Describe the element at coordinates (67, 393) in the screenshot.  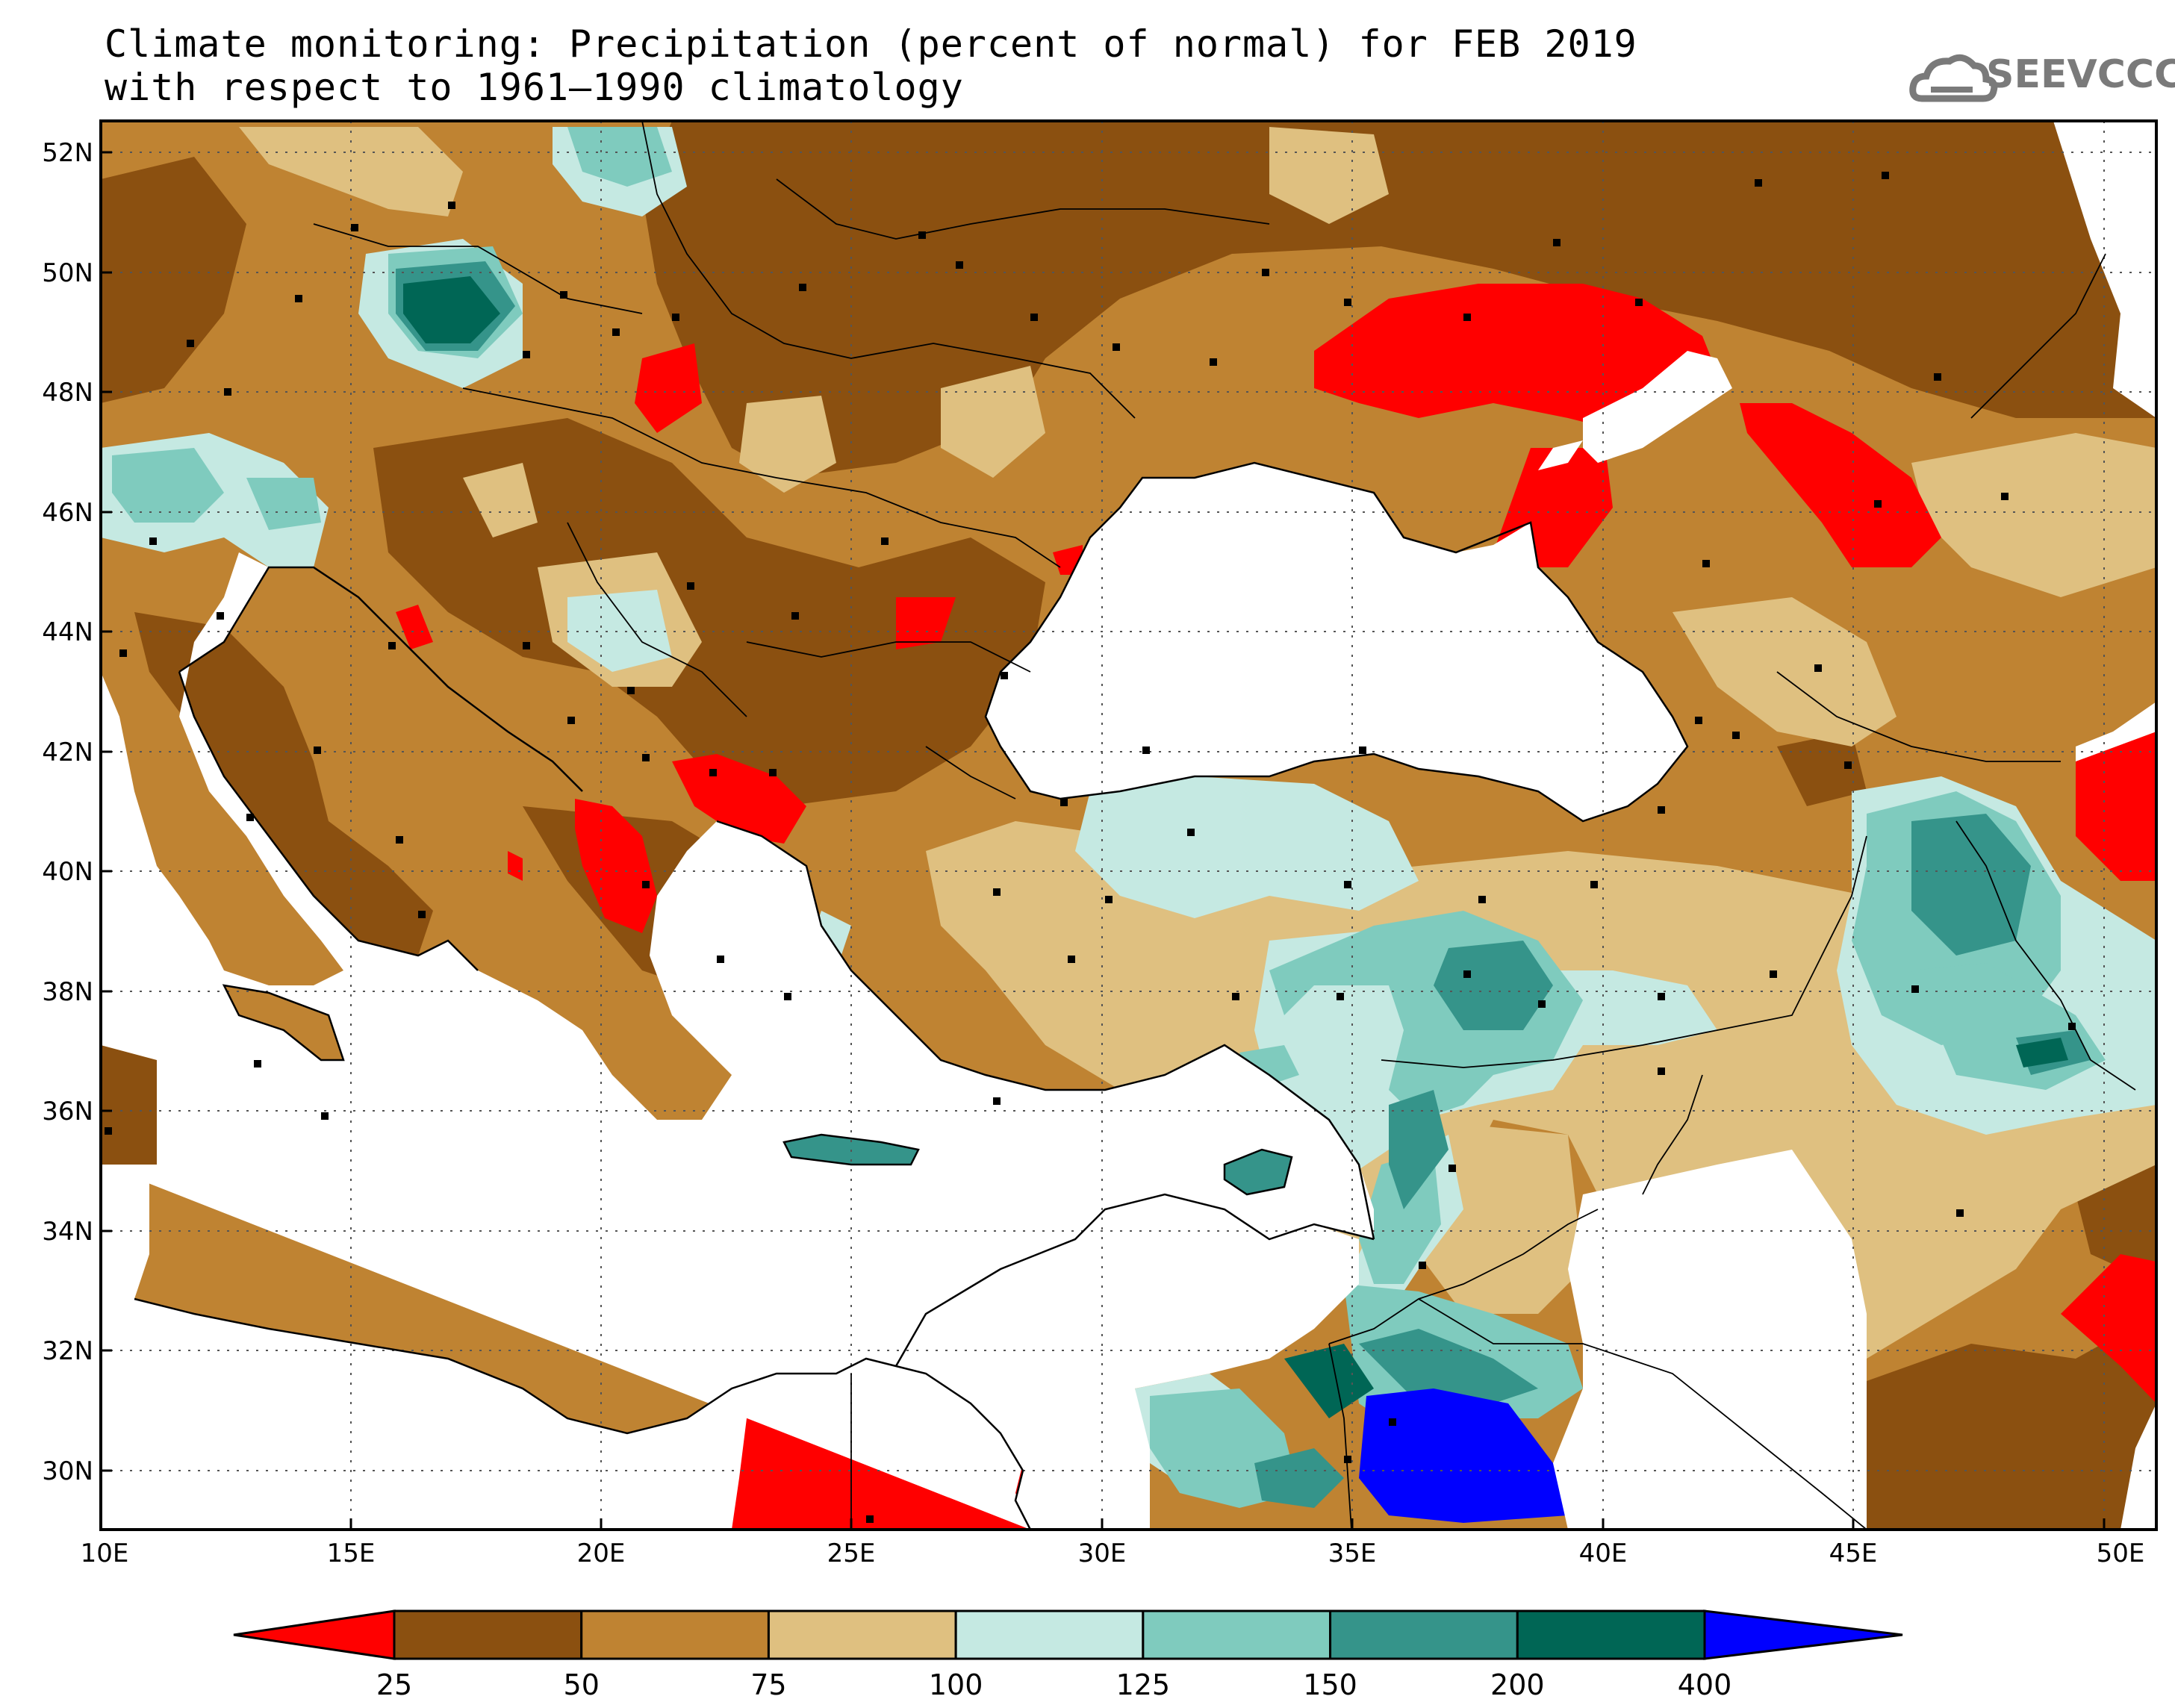
I see `lat-label: 48N` at that location.